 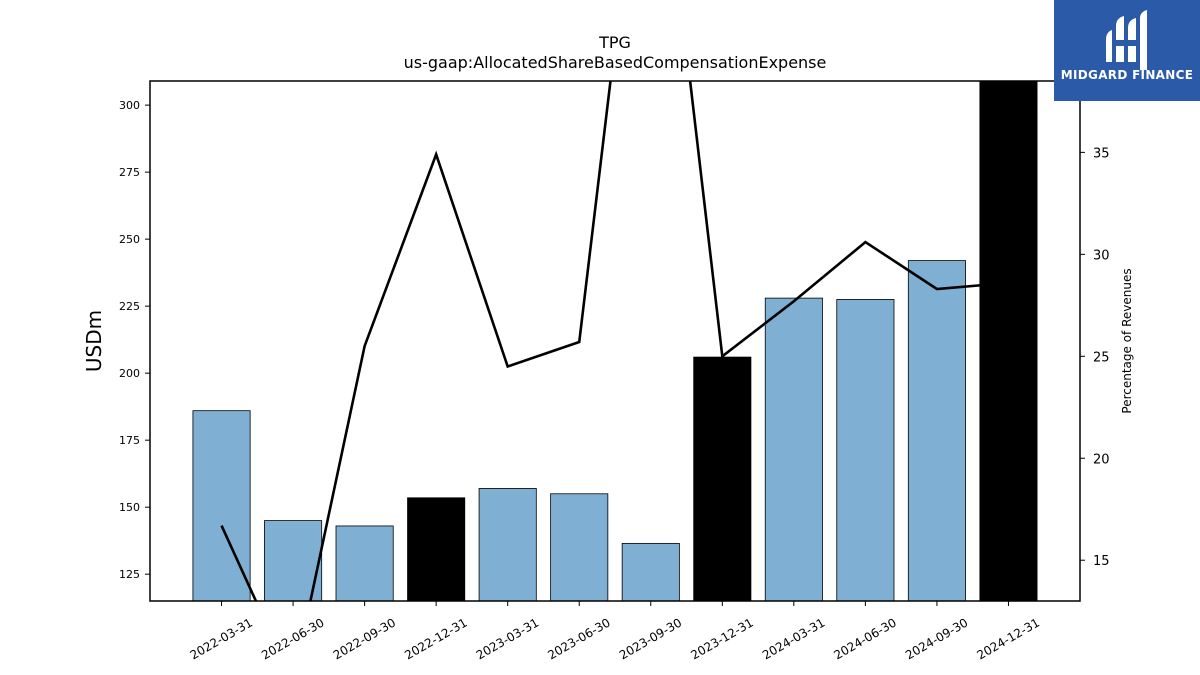 What do you see at coordinates (650, 638) in the screenshot?
I see `x-tick-label: 2023-09-30` at bounding box center [650, 638].